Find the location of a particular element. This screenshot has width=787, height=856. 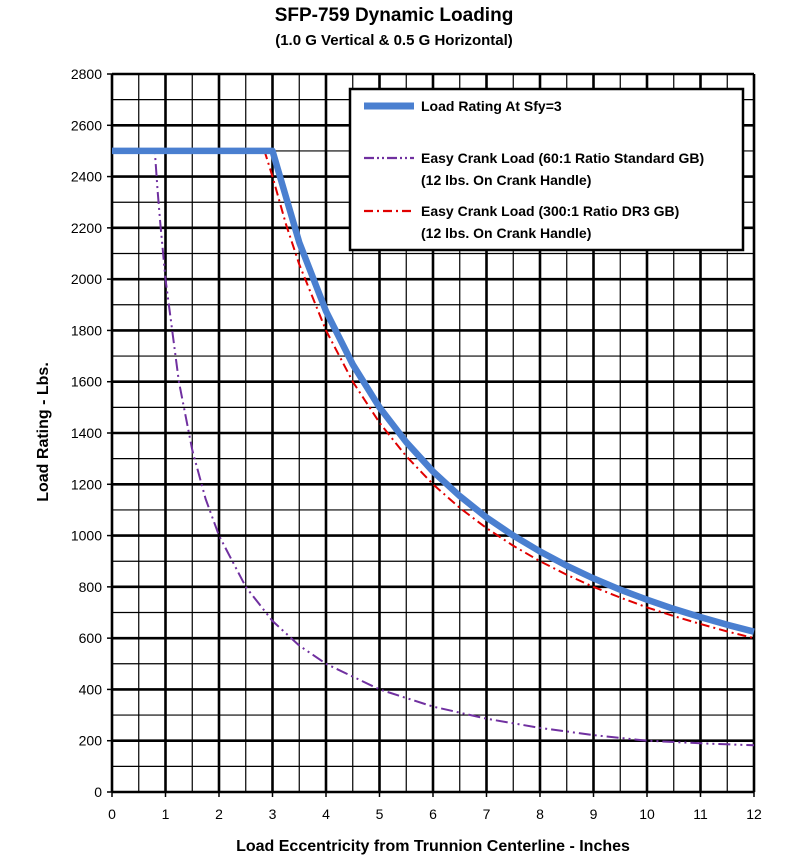

chart-title: SFP-759 Dynamic Loading is located at coordinates (394, 15).